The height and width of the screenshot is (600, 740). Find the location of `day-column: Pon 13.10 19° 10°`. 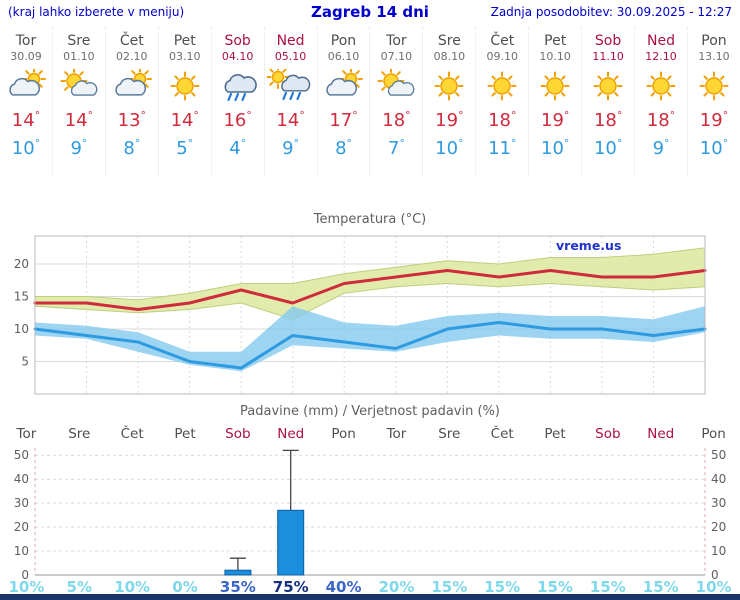

day-column: Pon 13.10 19° 10° is located at coordinates (714, 101).